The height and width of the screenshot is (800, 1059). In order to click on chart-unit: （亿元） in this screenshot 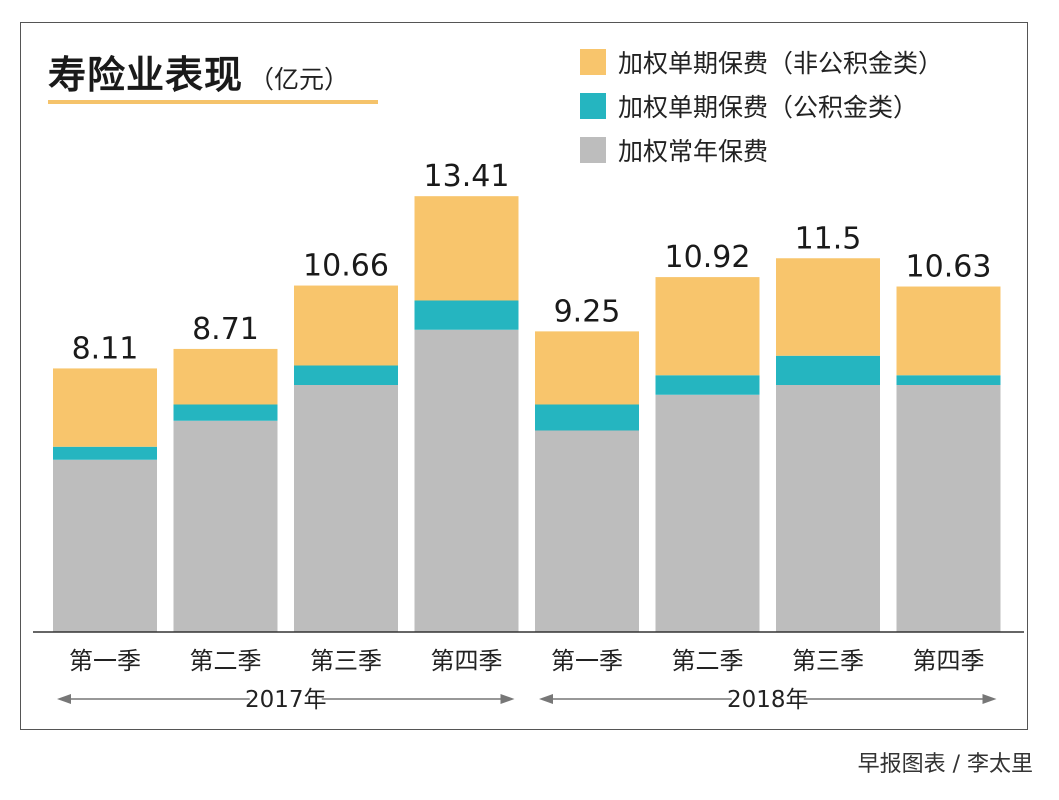, I will do `click(299, 79)`.